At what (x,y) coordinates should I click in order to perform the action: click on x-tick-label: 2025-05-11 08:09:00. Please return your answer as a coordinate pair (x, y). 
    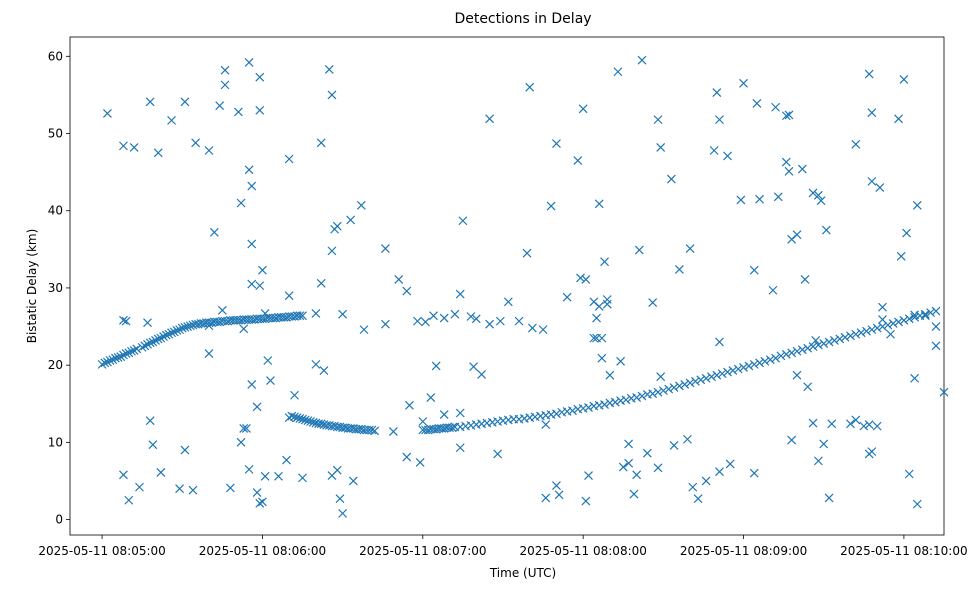
    Looking at the image, I should click on (743, 551).